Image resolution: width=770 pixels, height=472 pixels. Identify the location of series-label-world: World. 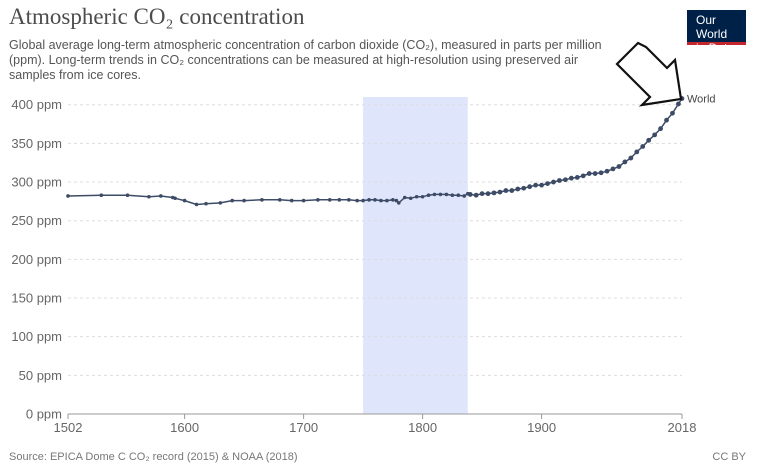
(701, 100).